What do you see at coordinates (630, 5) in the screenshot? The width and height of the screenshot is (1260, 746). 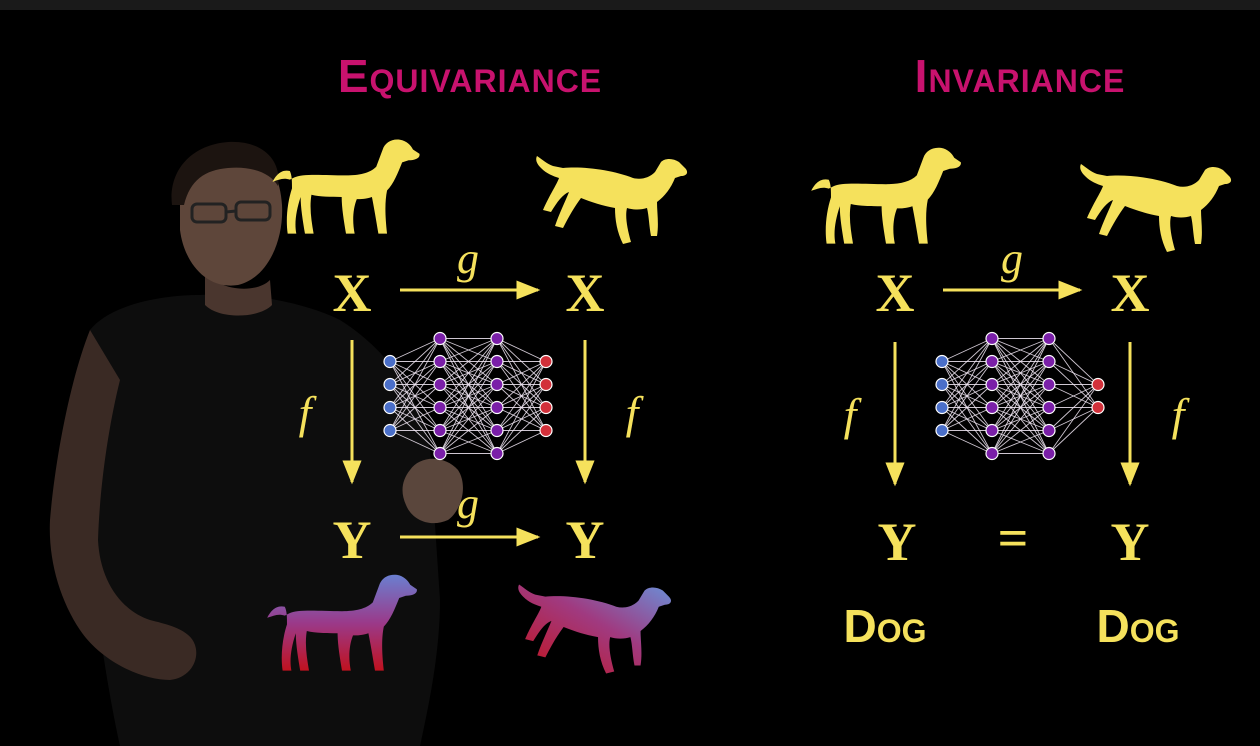 I see `top-bar` at bounding box center [630, 5].